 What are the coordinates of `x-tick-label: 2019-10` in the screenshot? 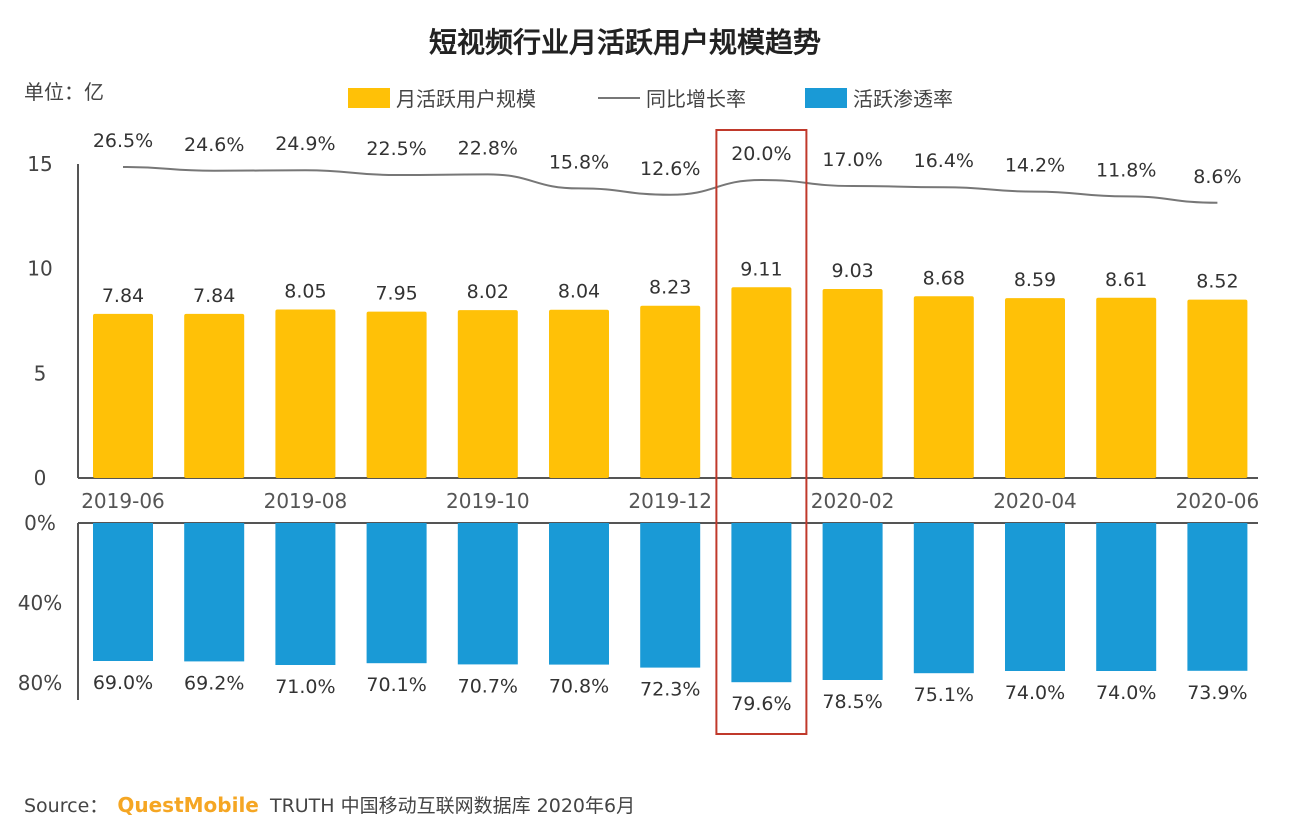 It's located at (488, 501).